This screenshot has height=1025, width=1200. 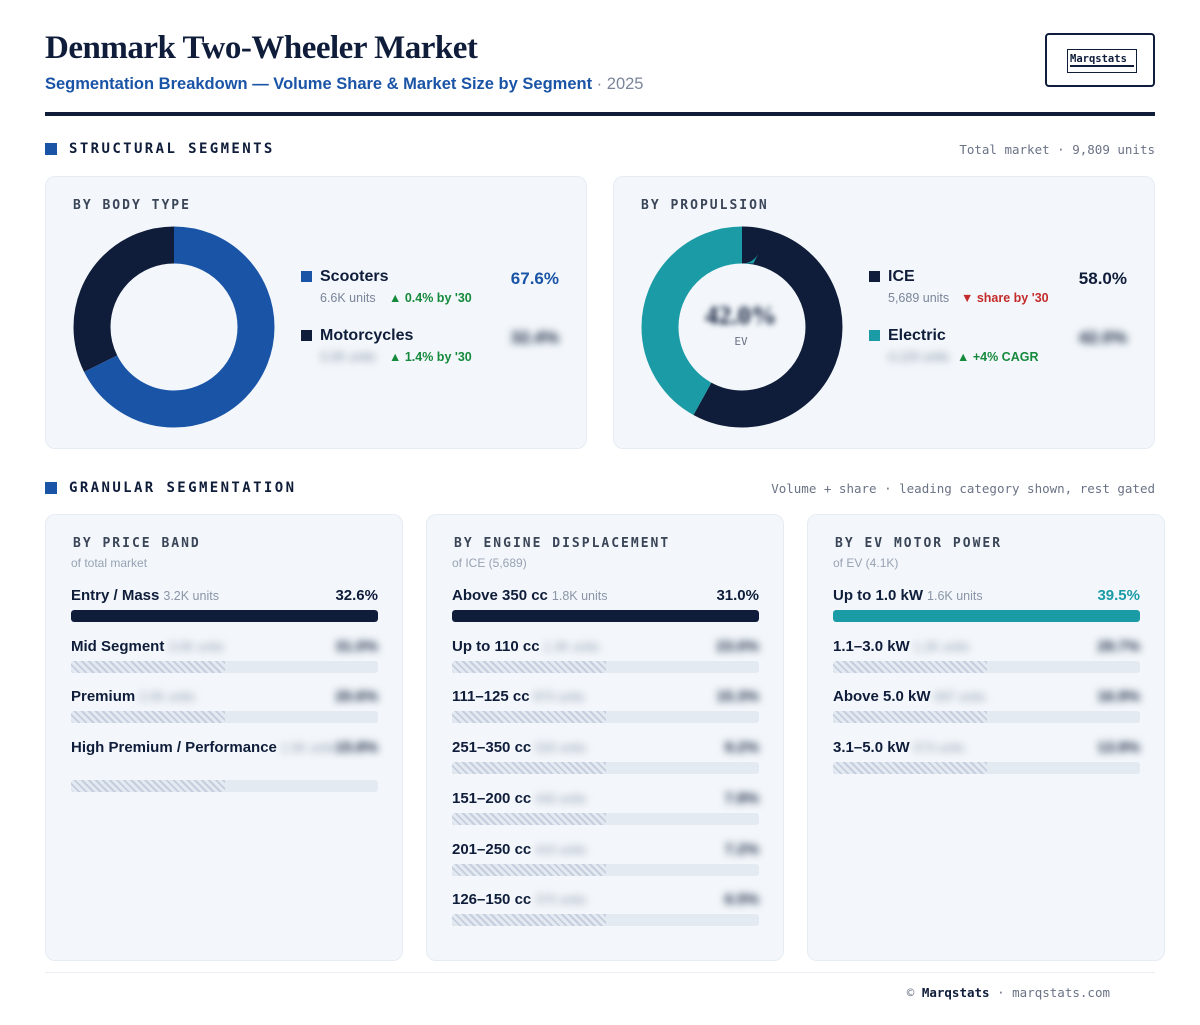 What do you see at coordinates (741, 900) in the screenshot?
I see `engine-row-pct: 6.5%` at bounding box center [741, 900].